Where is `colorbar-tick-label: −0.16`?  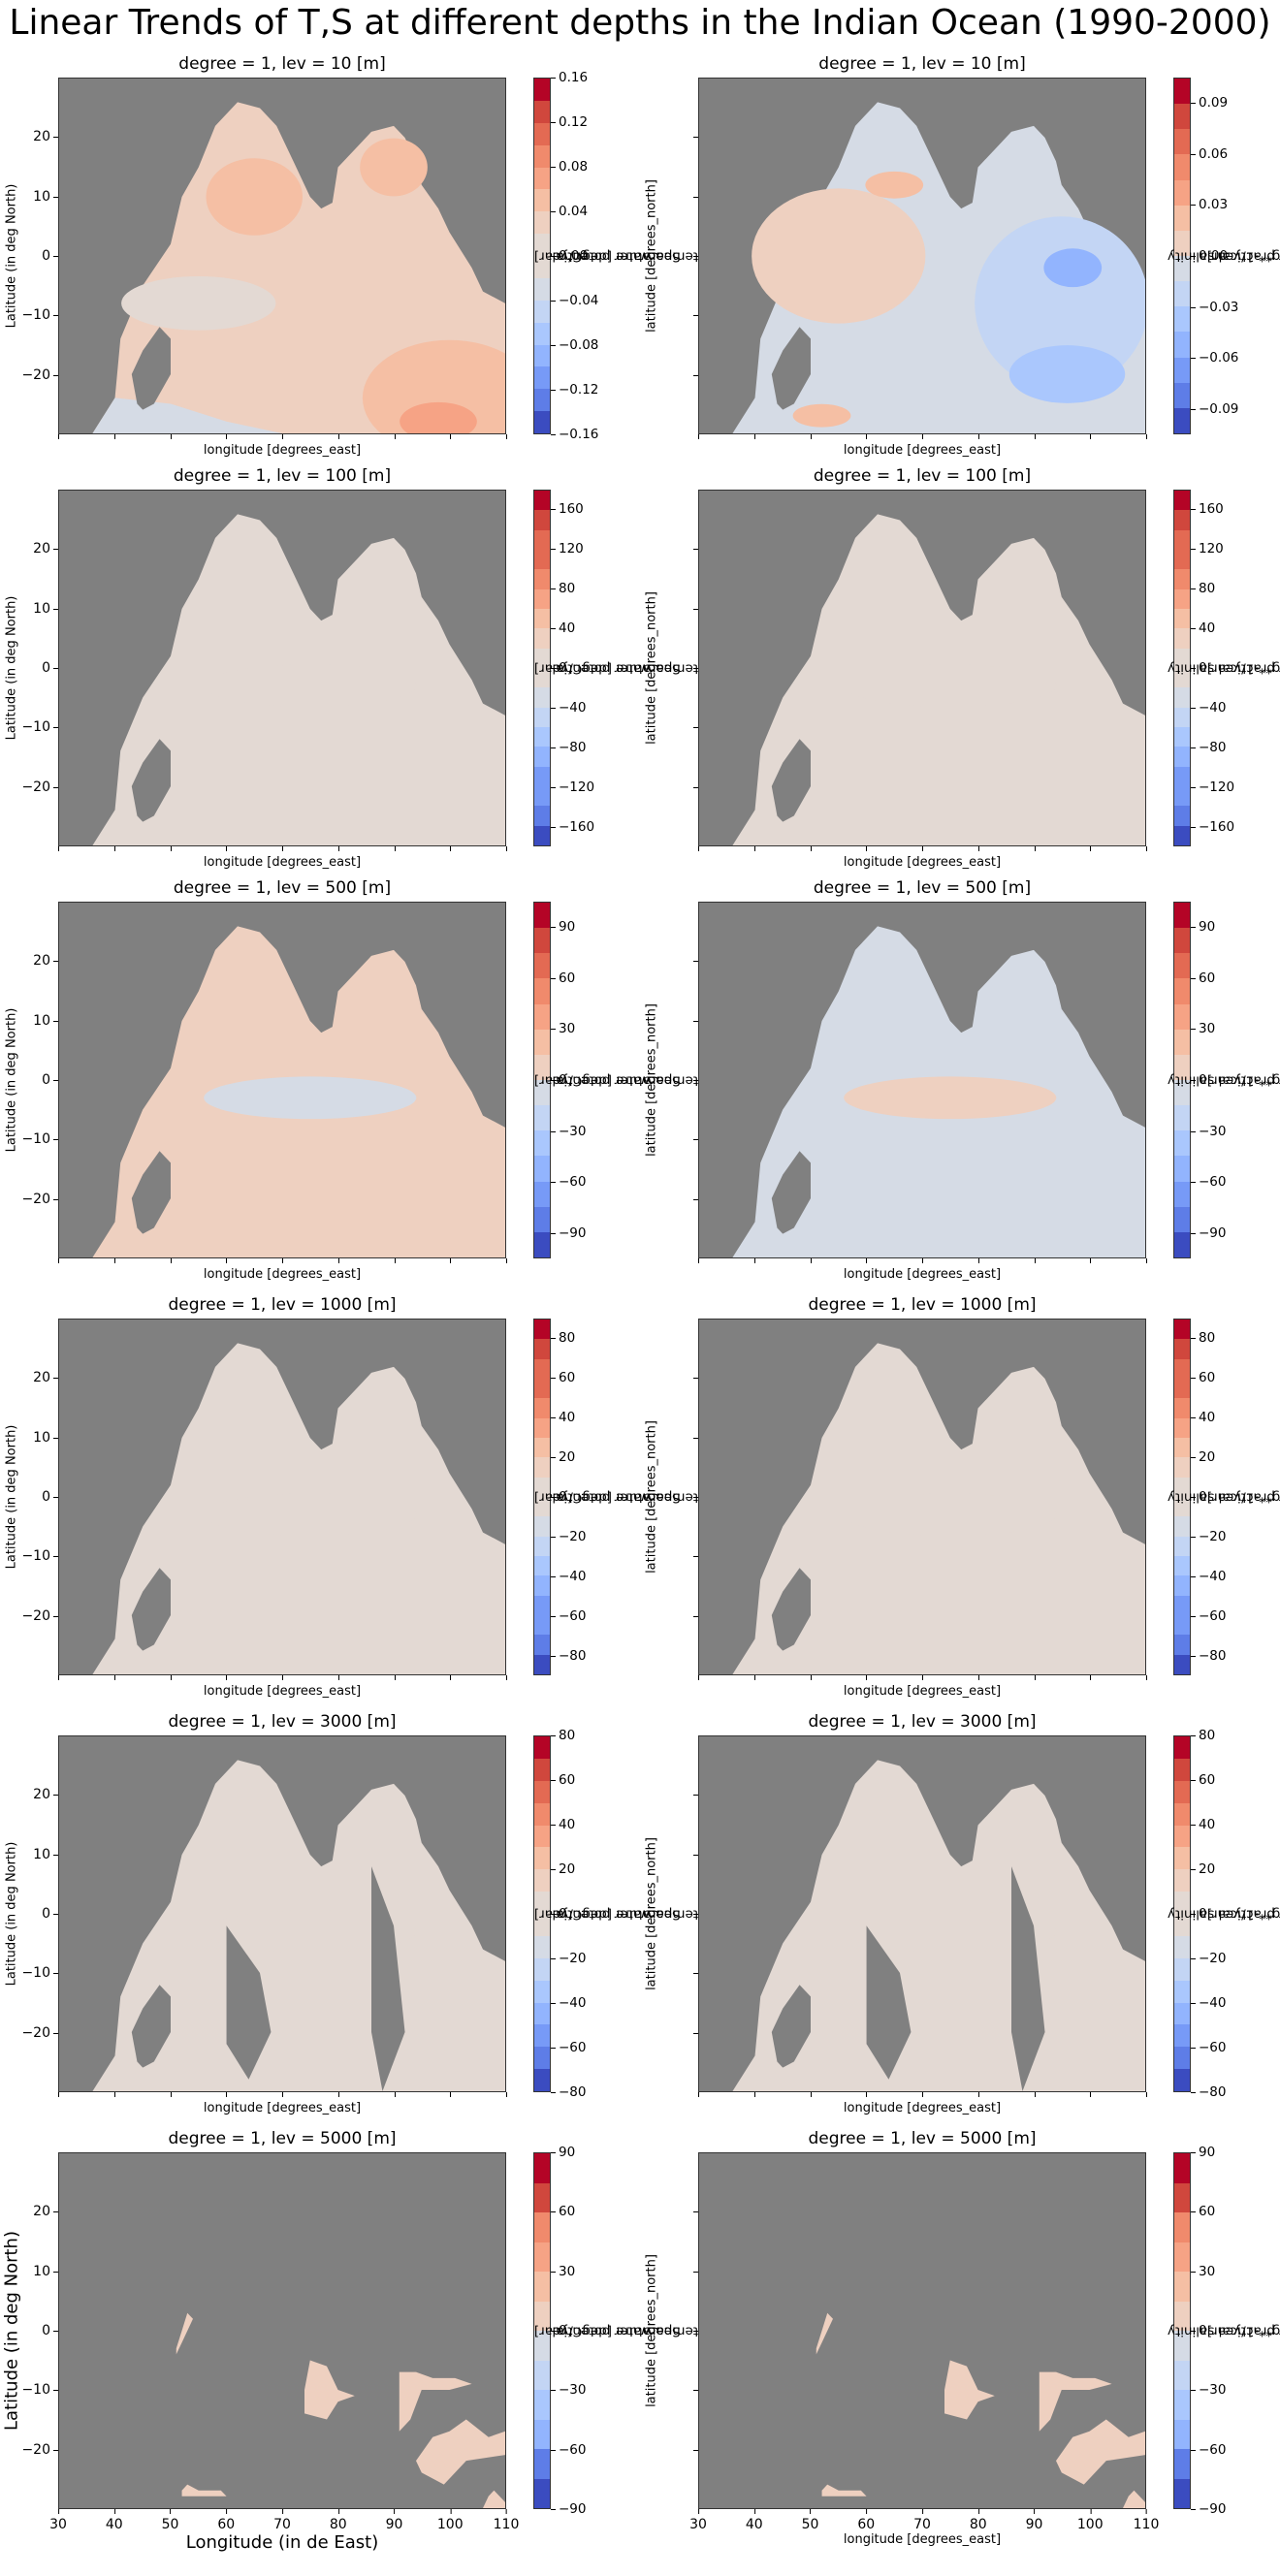 colorbar-tick-label: −0.16 is located at coordinates (574, 434).